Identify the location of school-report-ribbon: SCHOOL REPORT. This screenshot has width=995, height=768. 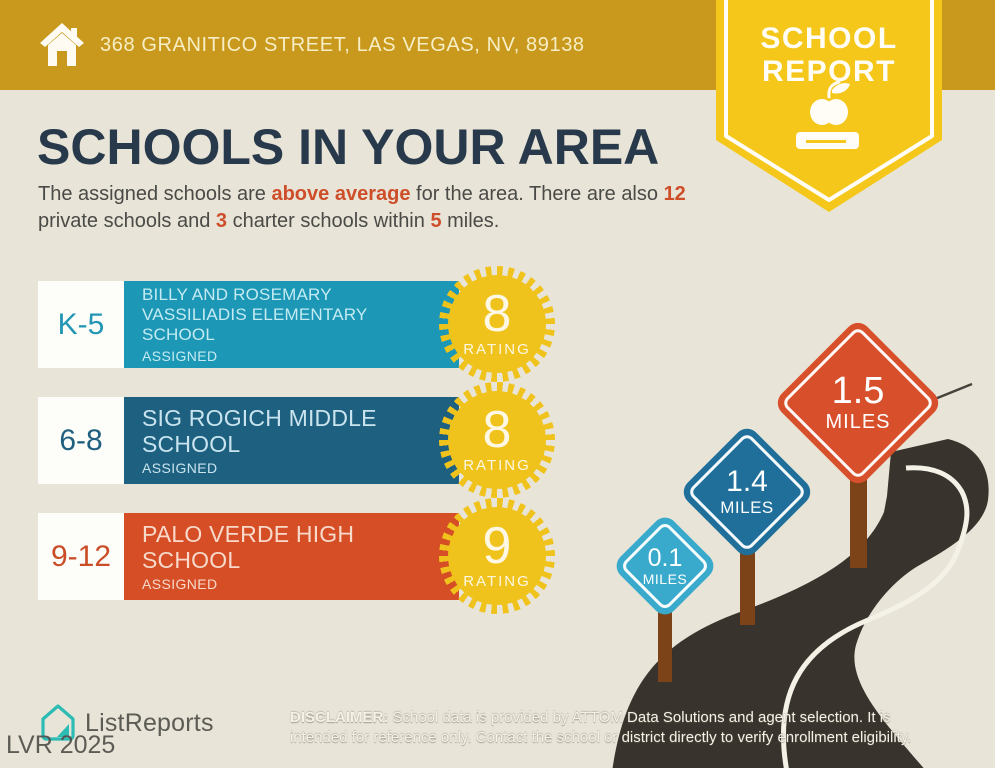
(829, 106).